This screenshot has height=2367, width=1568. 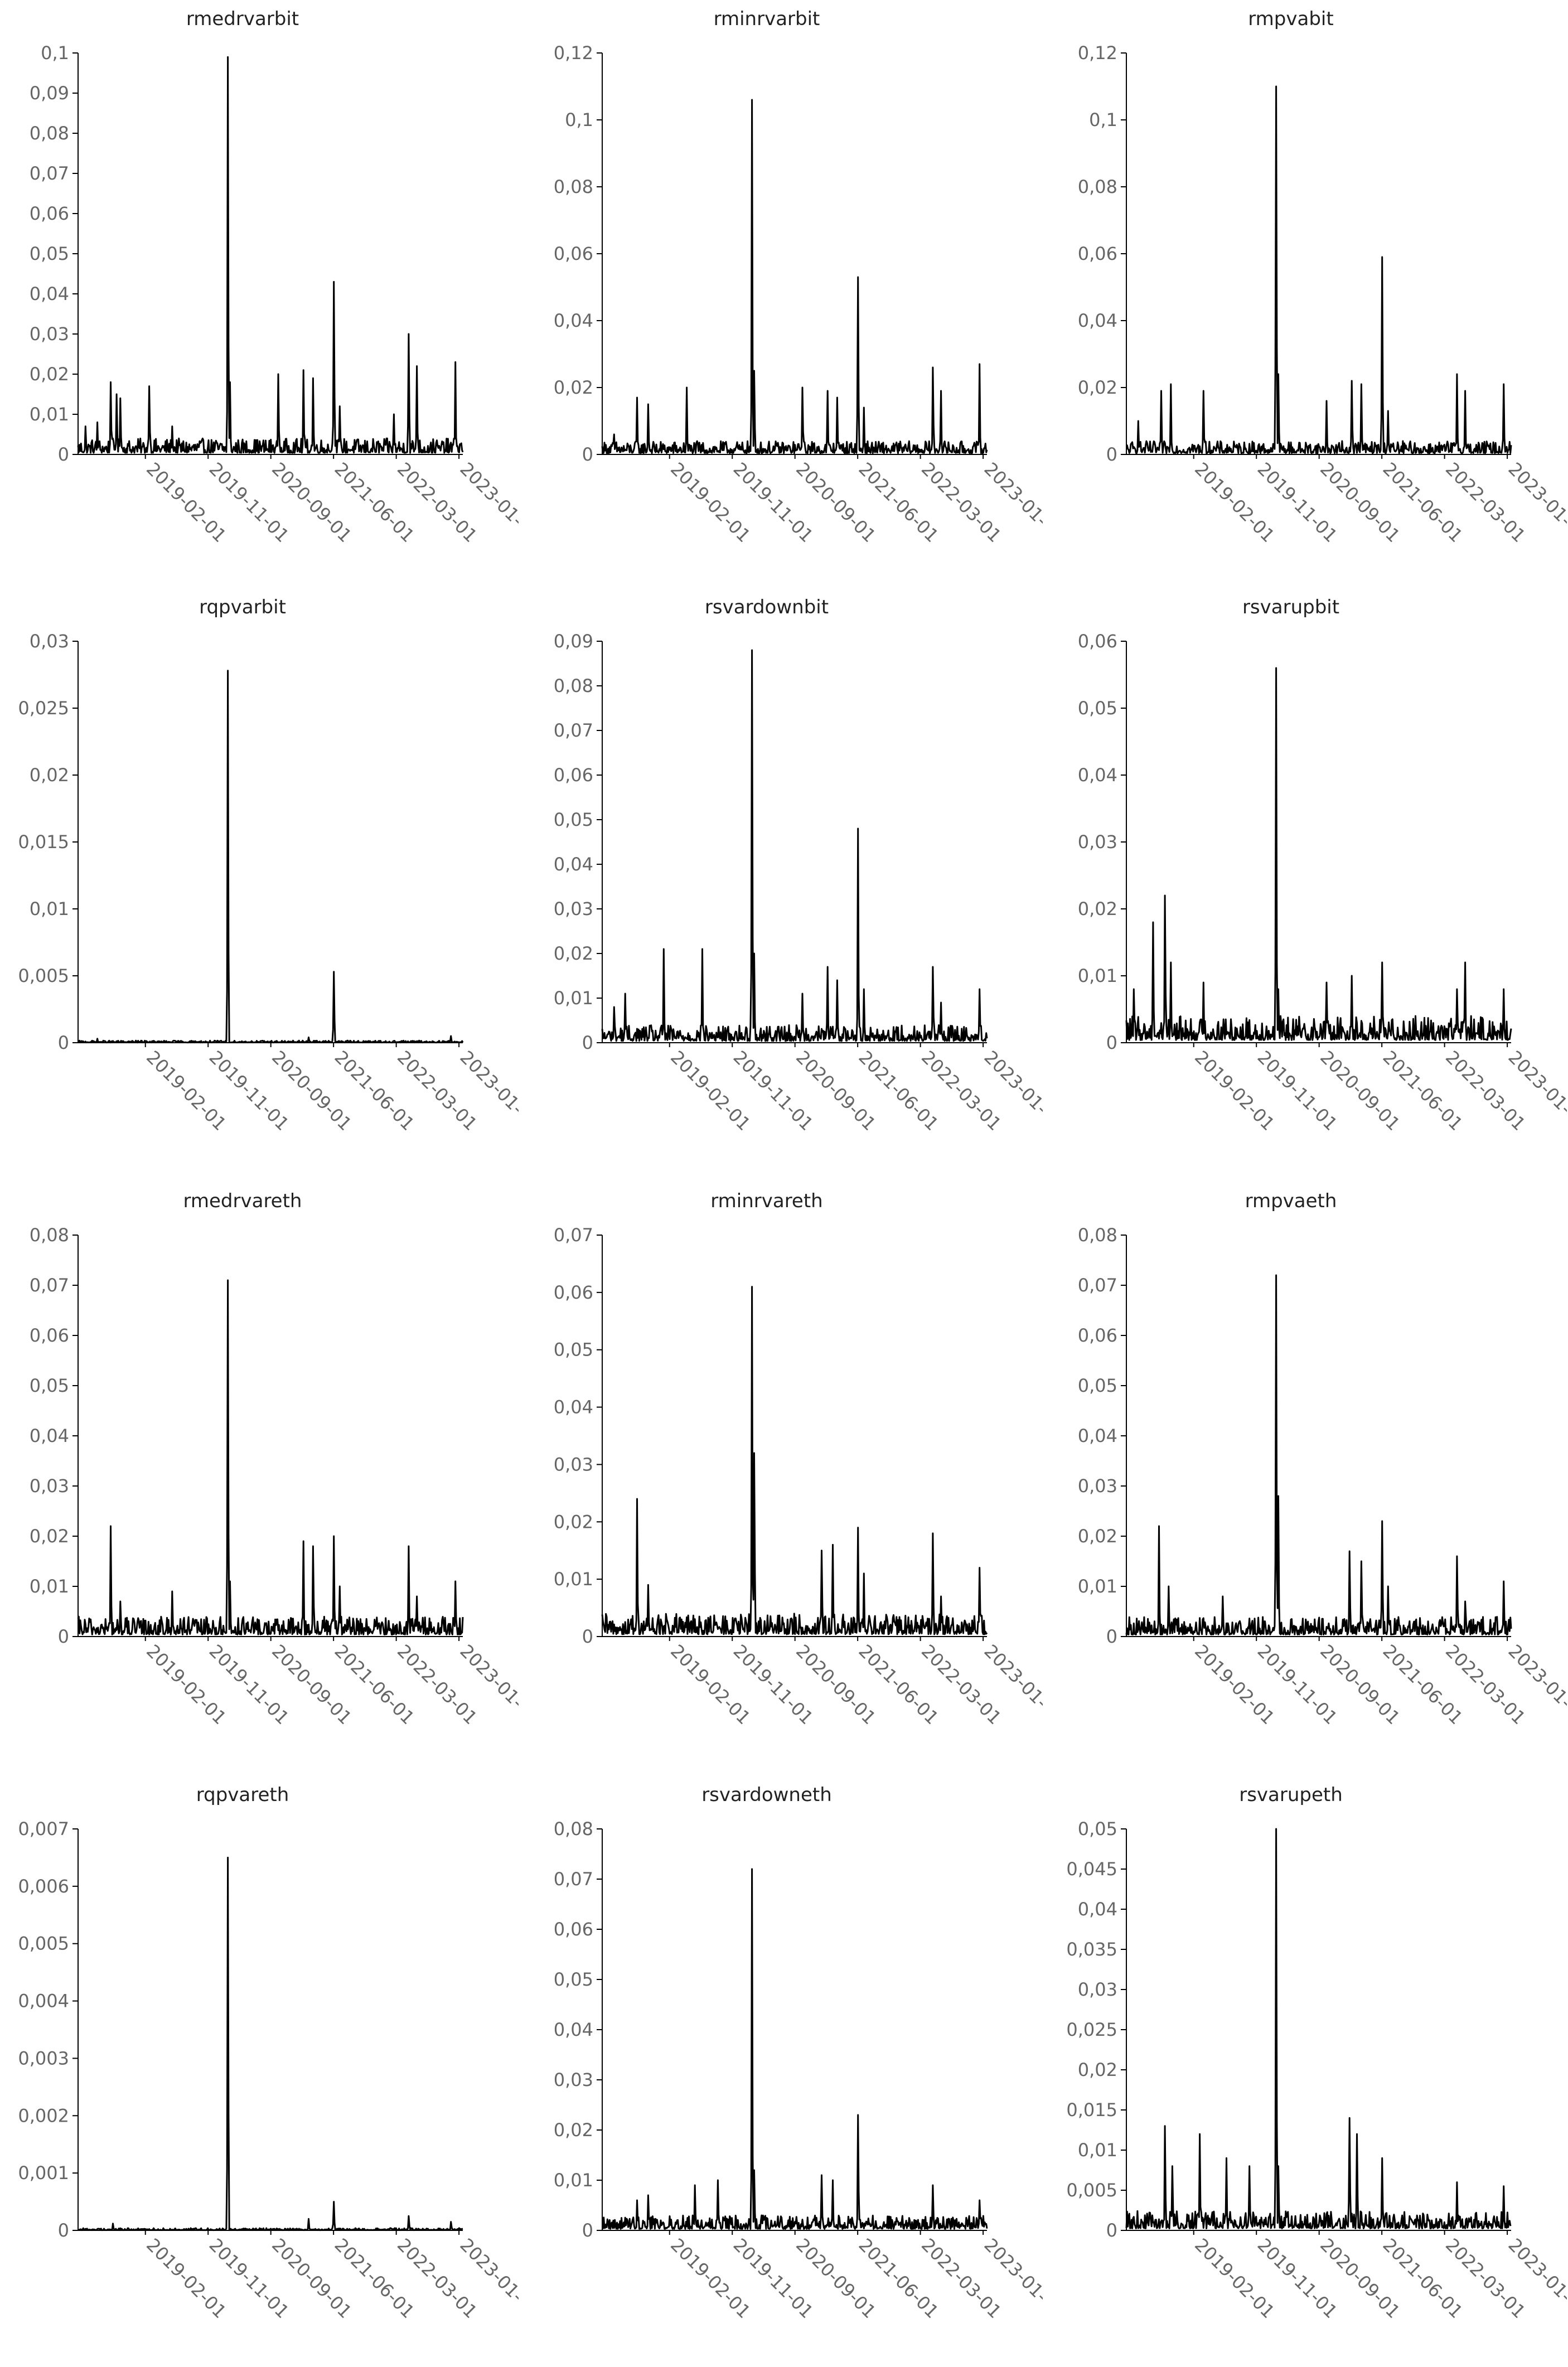 What do you see at coordinates (1291, 19) in the screenshot?
I see `chart-title: rmpvabit` at bounding box center [1291, 19].